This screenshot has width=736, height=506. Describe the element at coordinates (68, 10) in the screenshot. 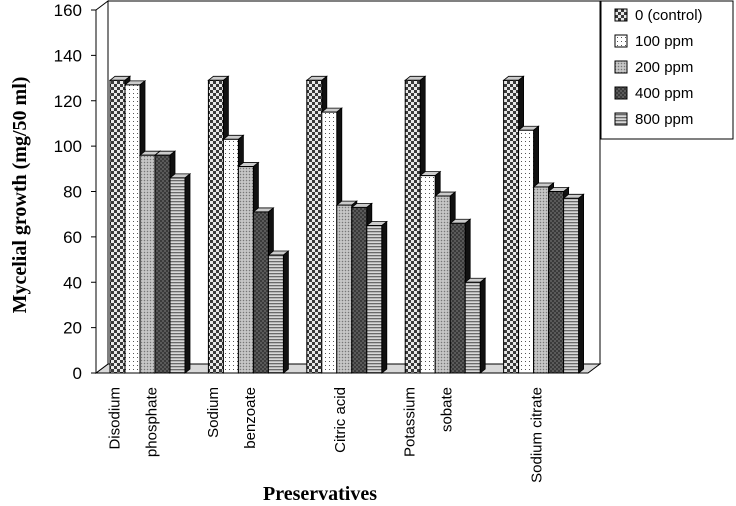

I see `y-tick-label: 160` at that location.